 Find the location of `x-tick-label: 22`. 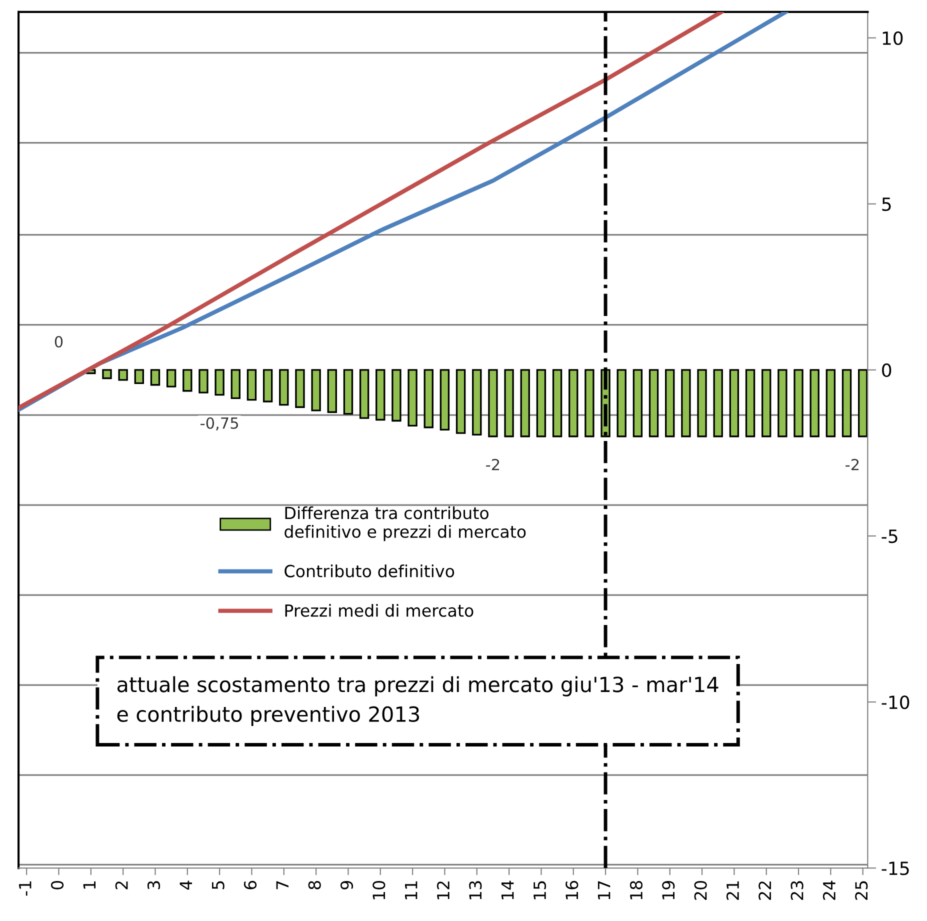

x-tick-label: 22 is located at coordinates (764, 891).